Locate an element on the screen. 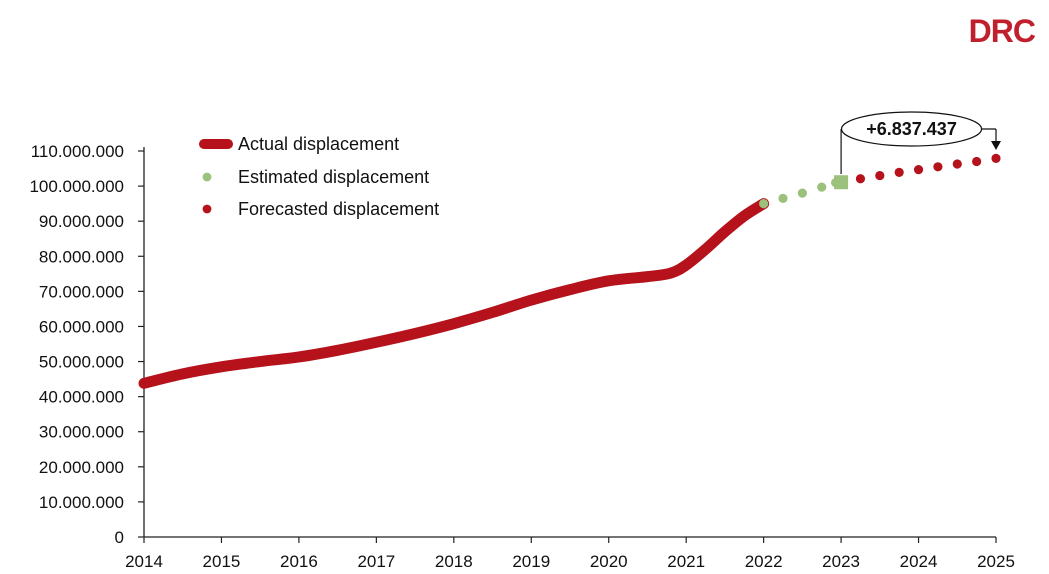 This screenshot has height=574, width=1049. y-tick-label: 30.000.000 is located at coordinates (81, 432).